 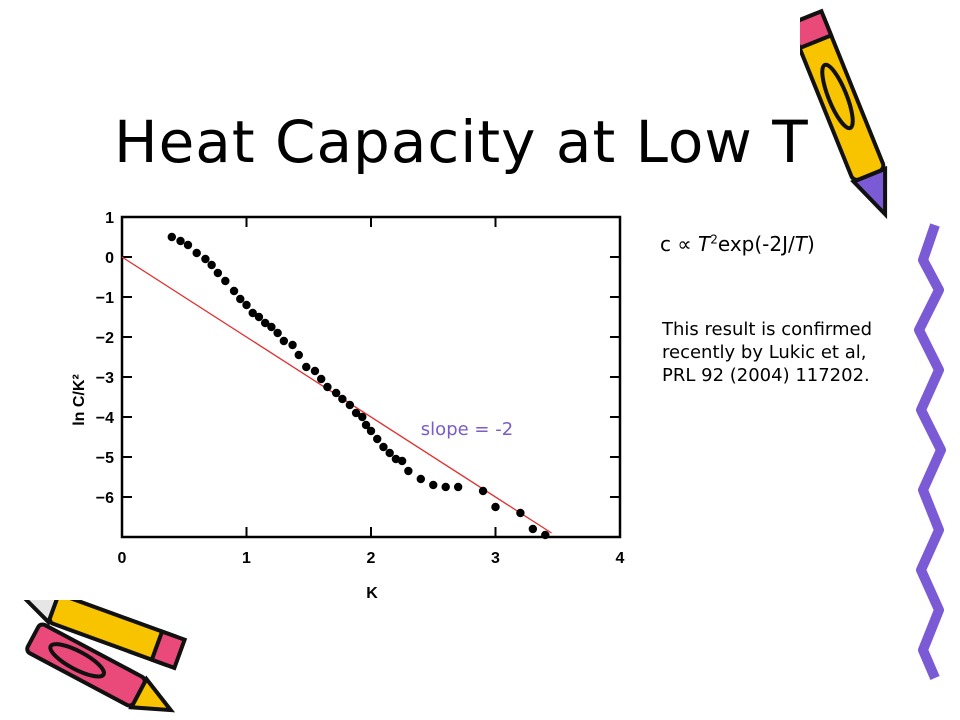 What do you see at coordinates (665, 244) in the screenshot?
I see `formula-c: c` at bounding box center [665, 244].